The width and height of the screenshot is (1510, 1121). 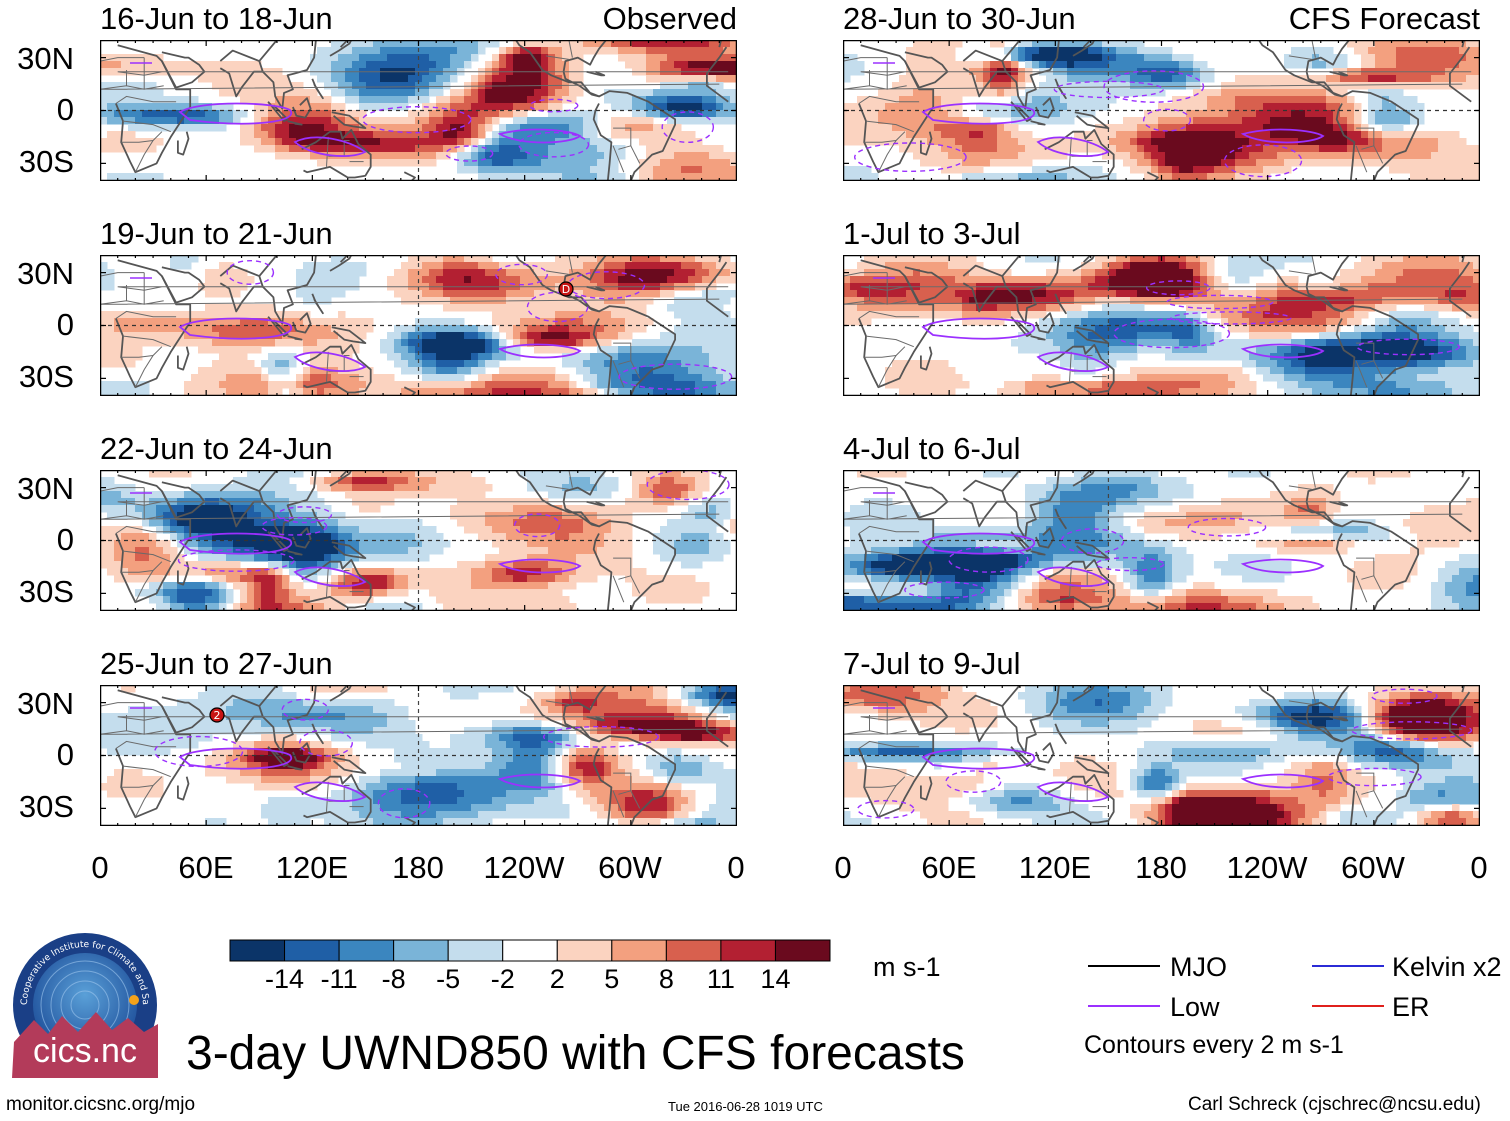 I want to click on storm-marker: D, so click(x=566, y=289).